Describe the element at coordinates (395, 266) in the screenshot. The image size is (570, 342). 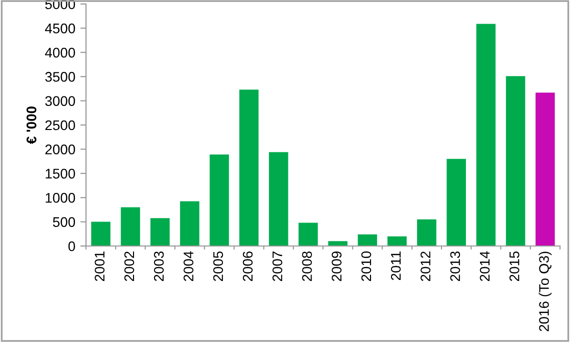
I see `x-tick-label: 2011` at that location.